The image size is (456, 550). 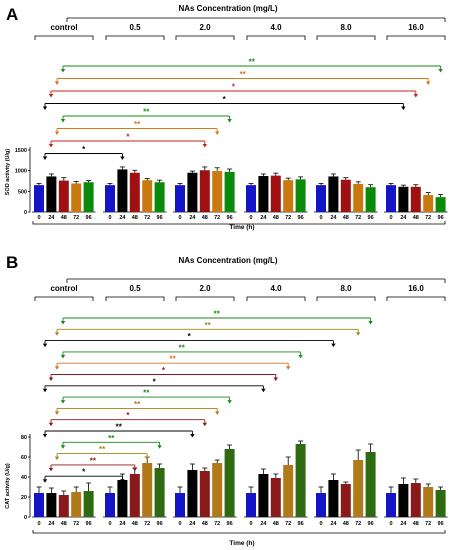 What do you see at coordinates (8, 486) in the screenshot?
I see `y-axis-label: CAT activity (U/g)` at bounding box center [8, 486].